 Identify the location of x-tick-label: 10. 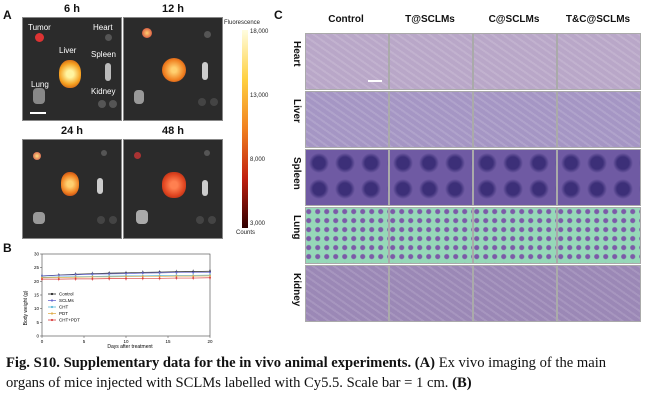
(126, 341).